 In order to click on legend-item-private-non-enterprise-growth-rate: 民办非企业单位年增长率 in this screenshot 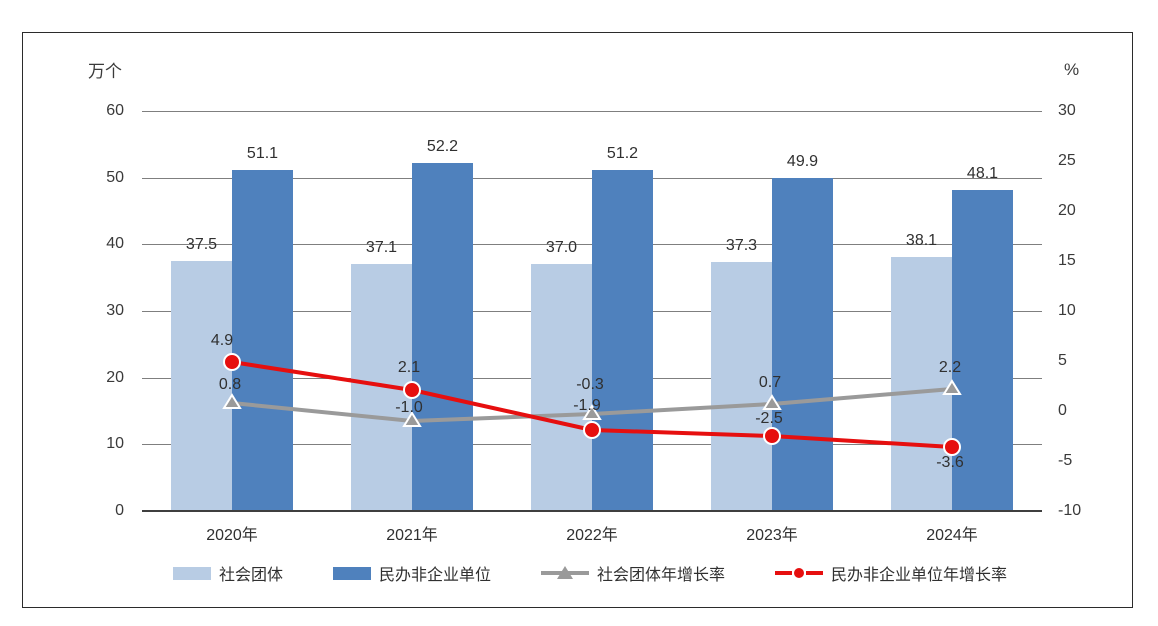, I will do `click(891, 573)`.